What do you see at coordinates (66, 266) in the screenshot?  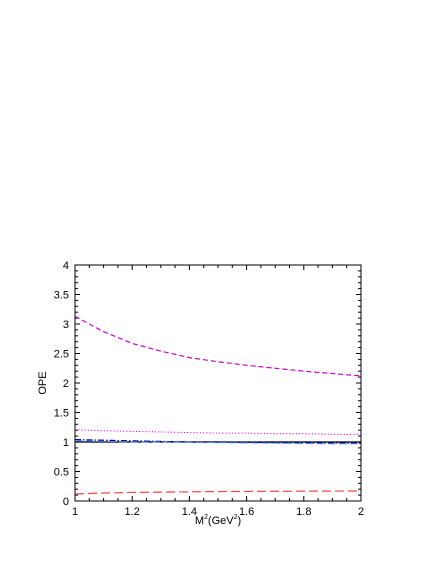 I see `y-tick-label: 4` at bounding box center [66, 266].